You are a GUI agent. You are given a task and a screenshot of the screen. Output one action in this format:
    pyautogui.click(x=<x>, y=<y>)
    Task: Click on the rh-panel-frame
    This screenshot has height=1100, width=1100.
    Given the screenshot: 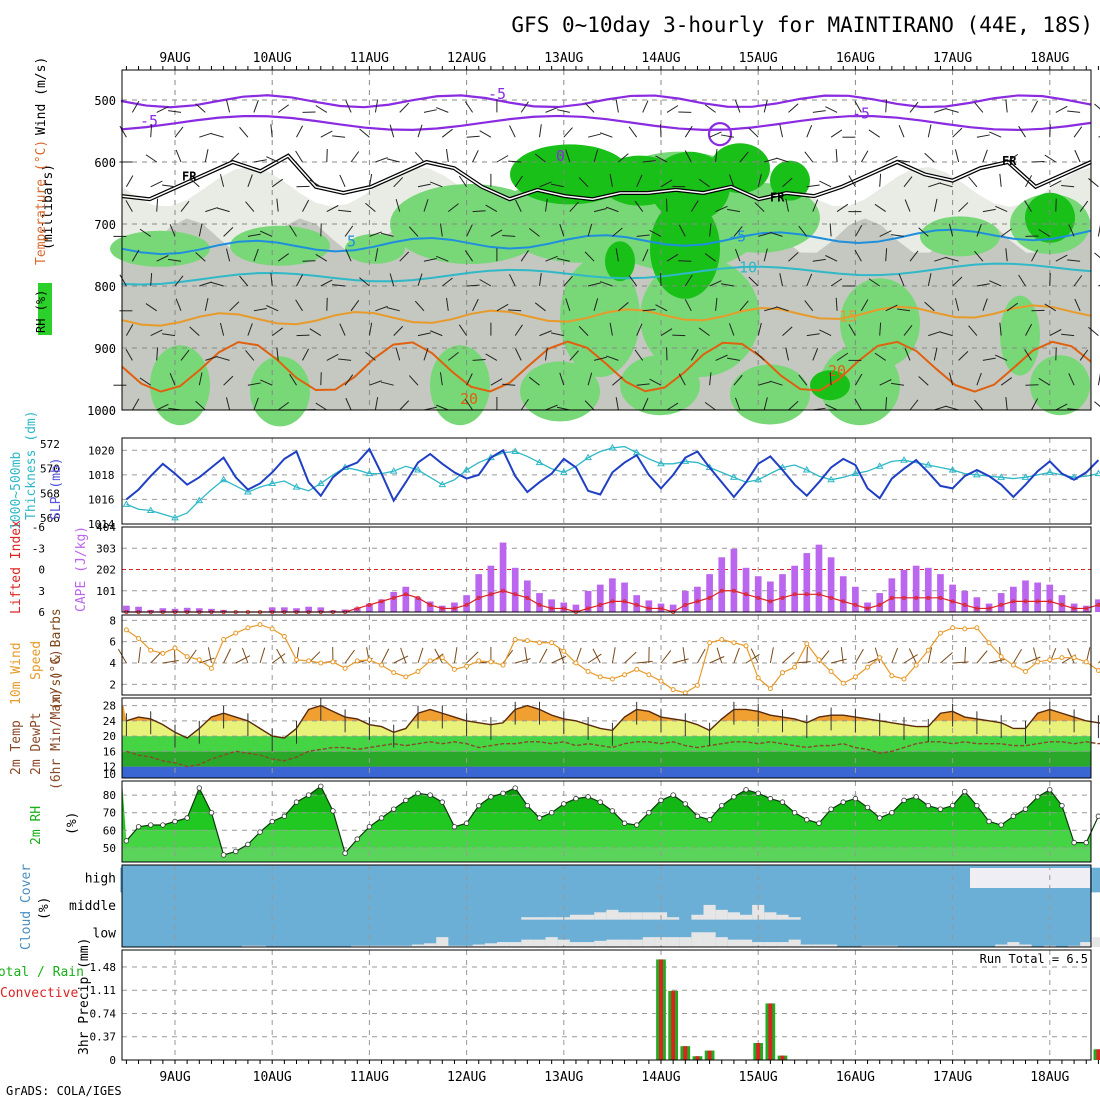 What is the action you would take?
    pyautogui.click(x=606, y=821)
    